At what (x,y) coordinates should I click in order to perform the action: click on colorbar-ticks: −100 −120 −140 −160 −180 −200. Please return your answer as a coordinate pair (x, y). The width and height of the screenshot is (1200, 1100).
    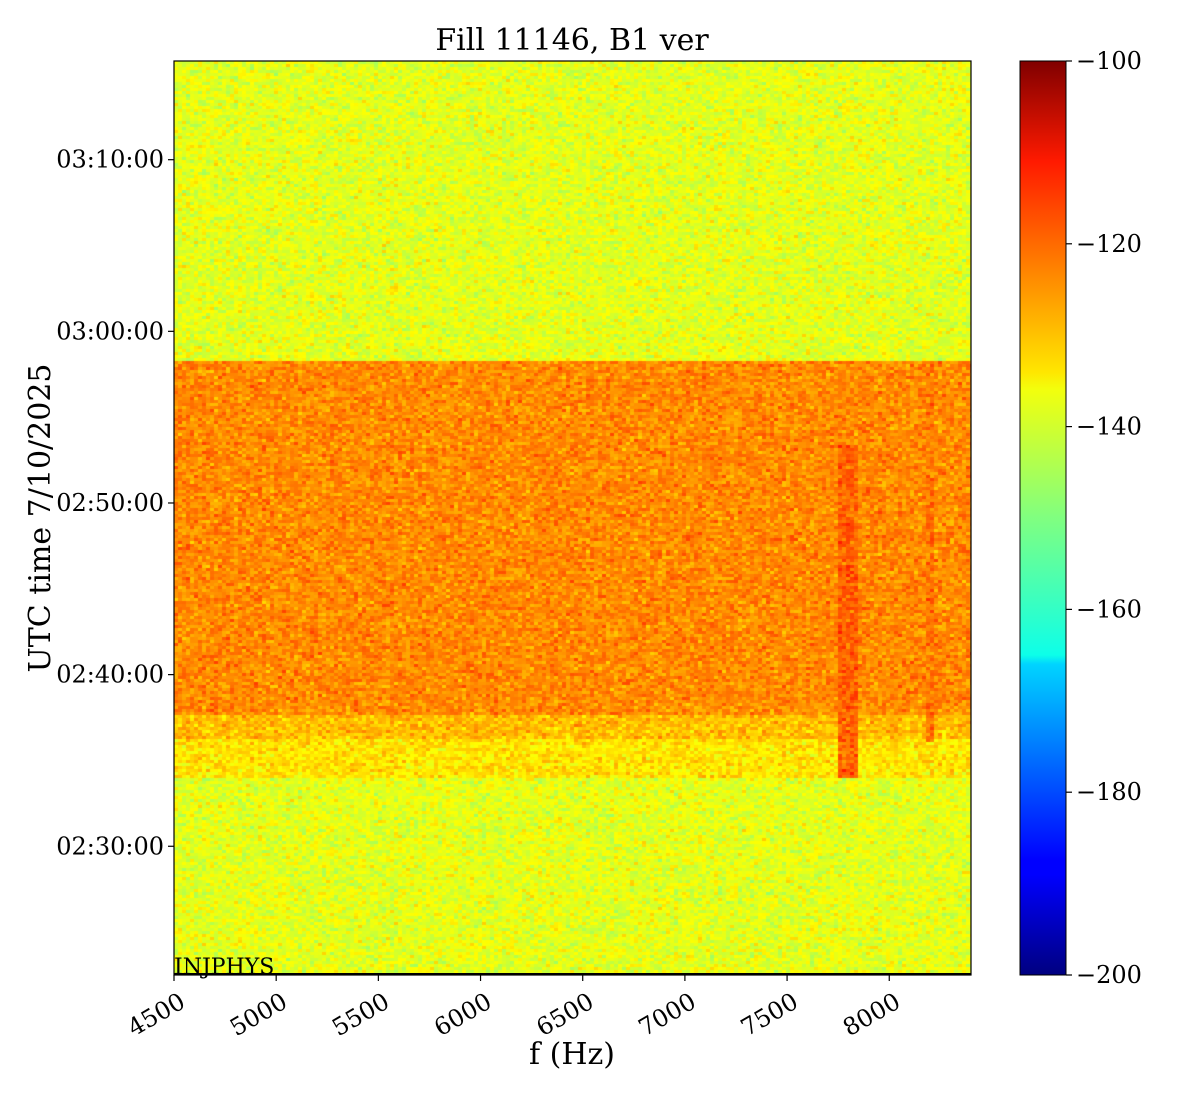
    Looking at the image, I should click on (1104, 518).